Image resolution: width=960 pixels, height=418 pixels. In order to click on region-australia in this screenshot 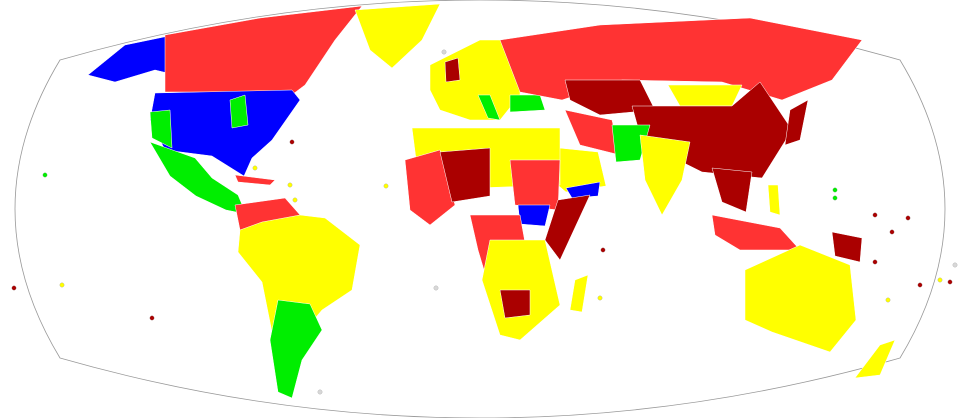, I will do `click(800, 298)`.